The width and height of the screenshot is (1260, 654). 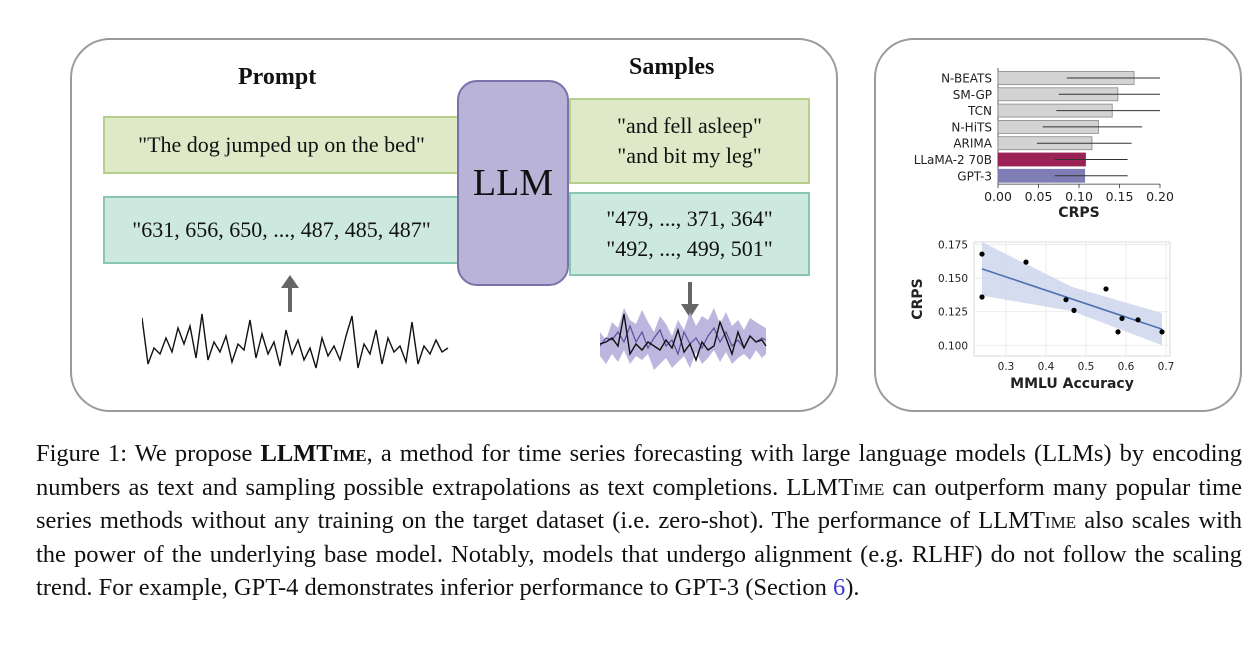 I want to click on arrow-up-icon, so click(x=290, y=293).